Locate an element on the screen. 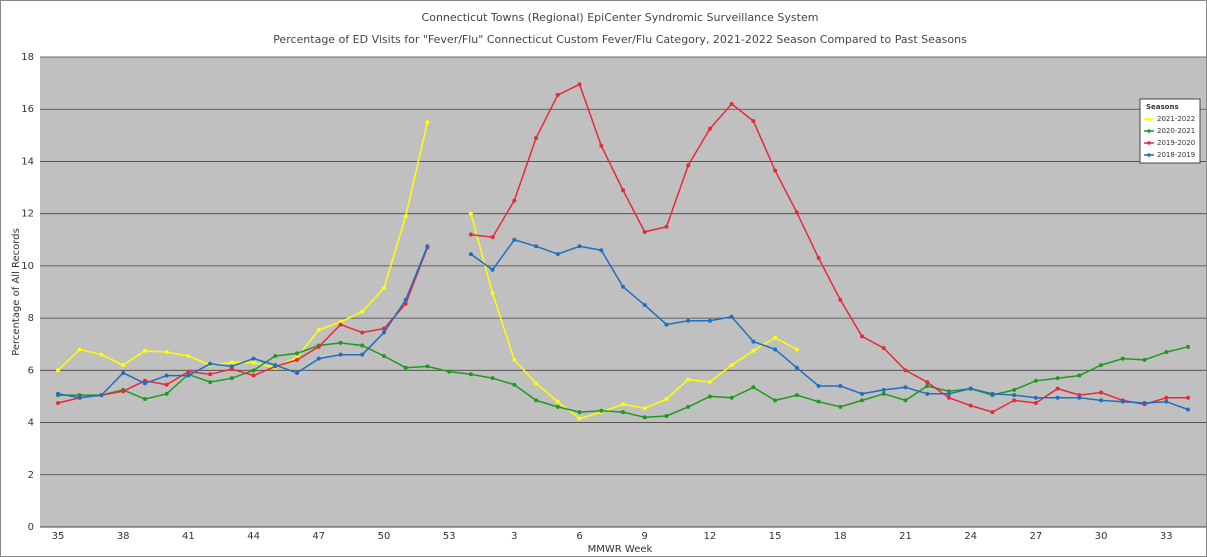 The image size is (1207, 557). x-tick-label: 50 is located at coordinates (384, 536).